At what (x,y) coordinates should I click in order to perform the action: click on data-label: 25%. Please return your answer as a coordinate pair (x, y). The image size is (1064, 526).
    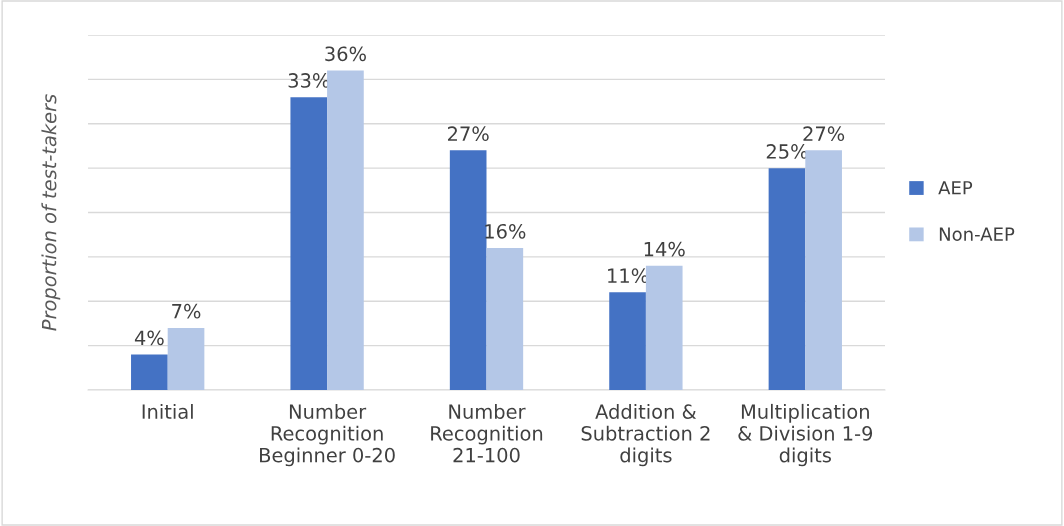
    Looking at the image, I should click on (787, 151).